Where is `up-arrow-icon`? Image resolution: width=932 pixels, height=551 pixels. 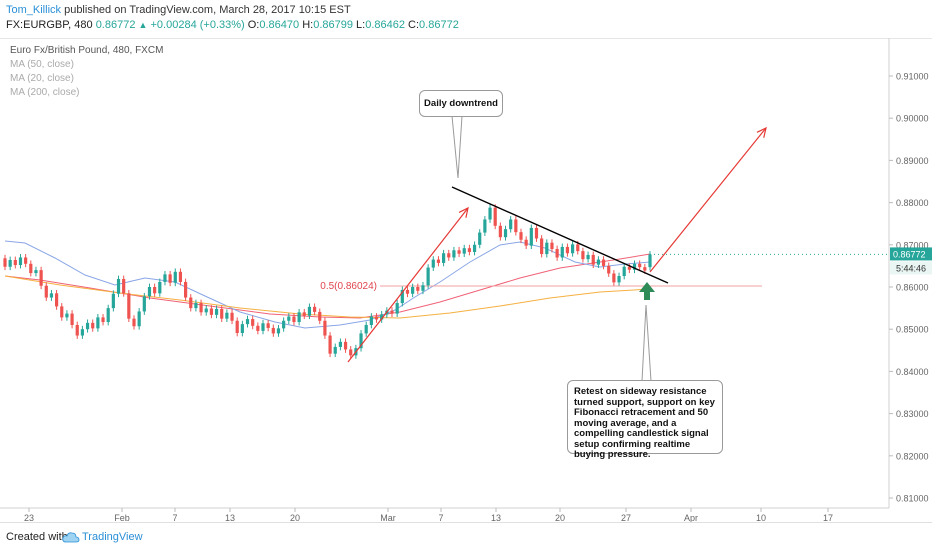 up-arrow-icon is located at coordinates (647, 291).